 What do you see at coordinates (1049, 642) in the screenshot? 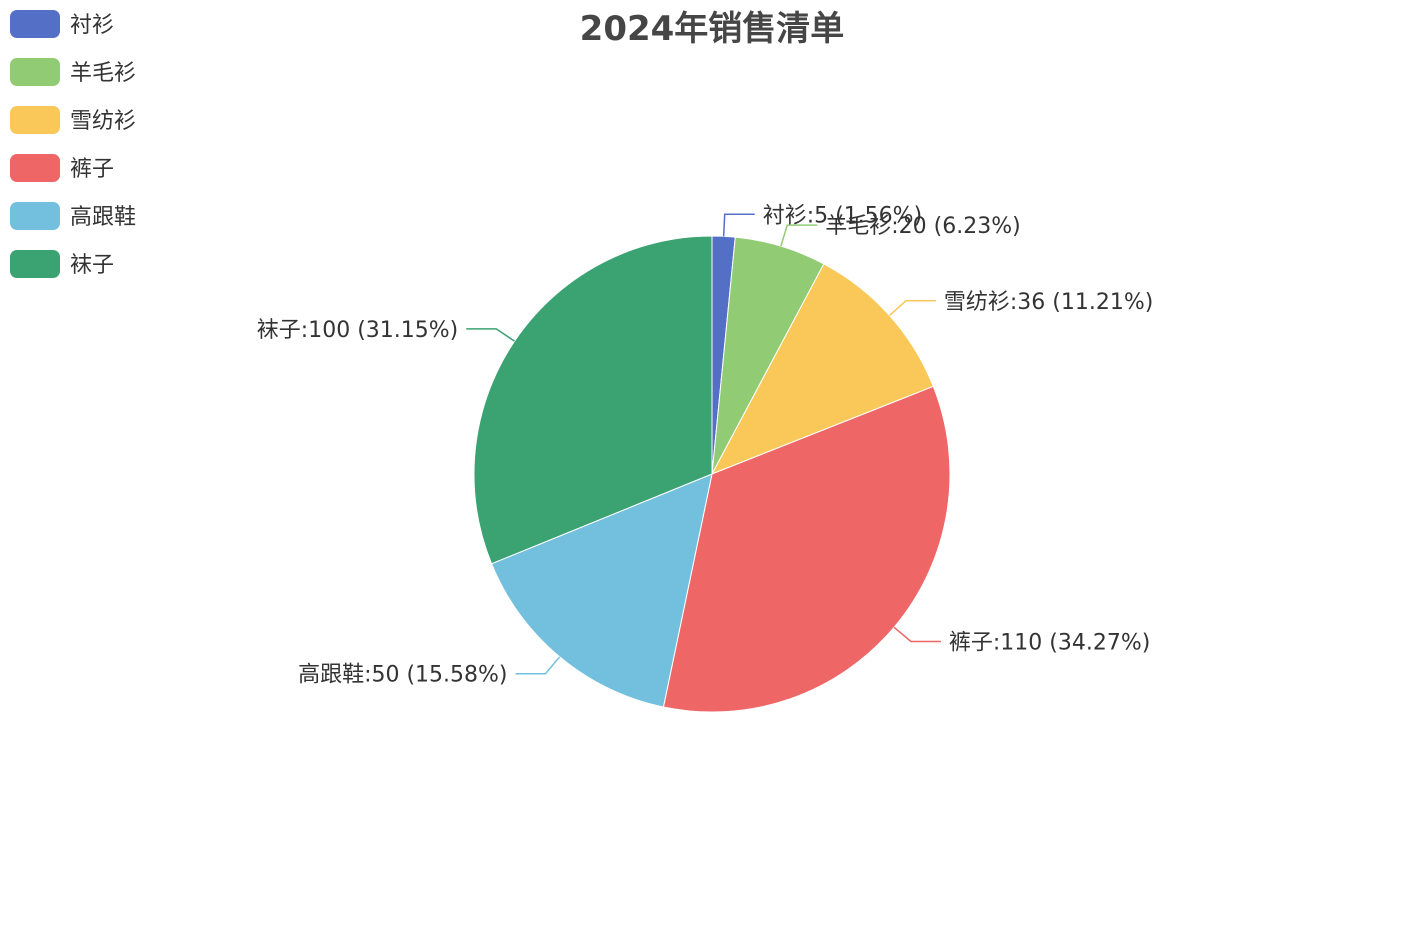
I see `slice-label-pants: 裤子:110 (34.27%)` at bounding box center [1049, 642].